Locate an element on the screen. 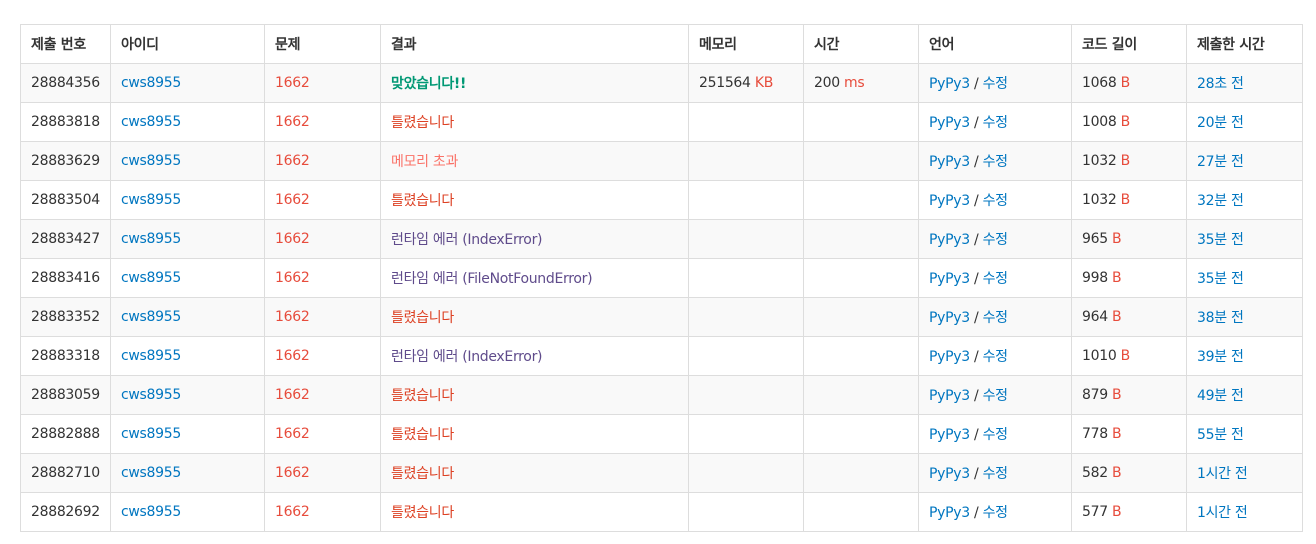 Image resolution: width=1316 pixels, height=544 pixels. cell-code-length: 998 B is located at coordinates (1129, 278).